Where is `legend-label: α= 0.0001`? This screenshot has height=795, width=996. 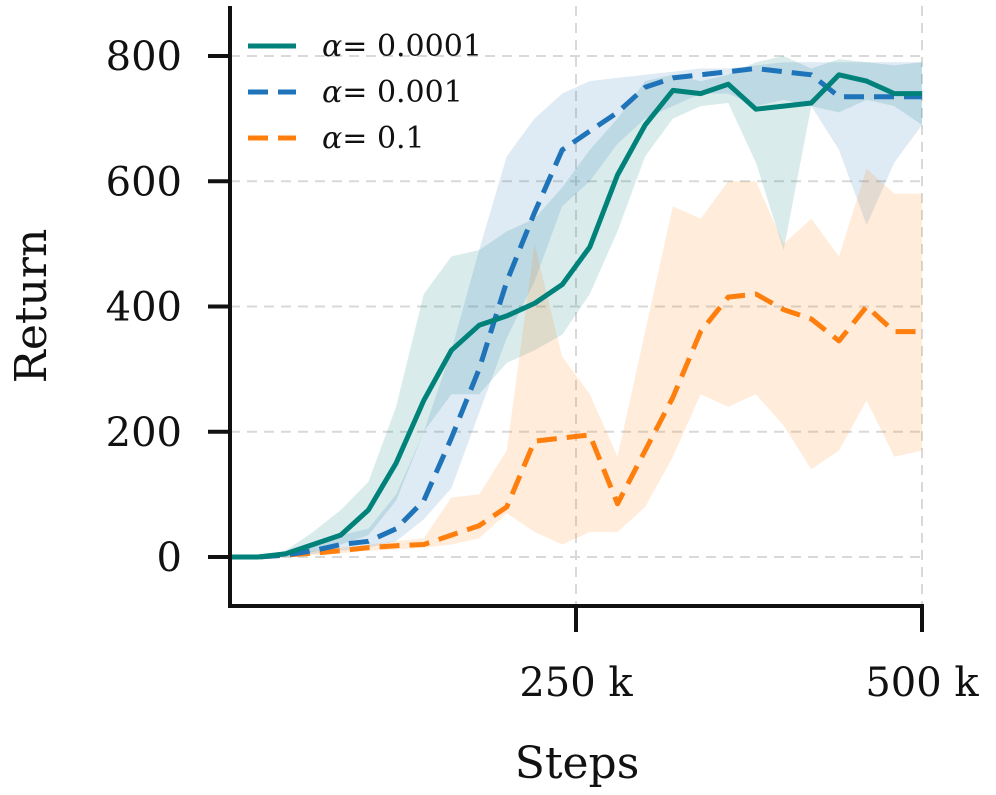 legend-label: α= 0.0001 is located at coordinates (402, 46).